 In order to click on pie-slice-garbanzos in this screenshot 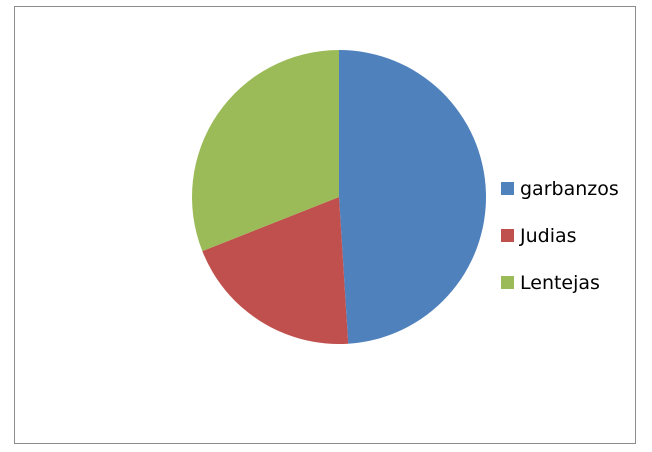, I will do `click(413, 196)`.